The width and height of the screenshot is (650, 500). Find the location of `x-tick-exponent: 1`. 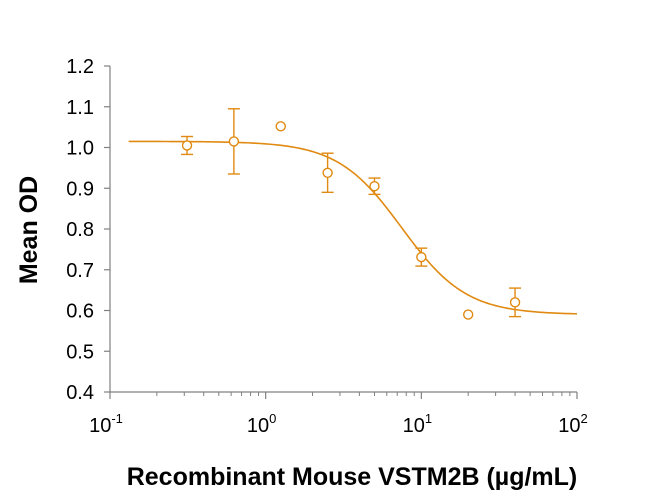

x-tick-exponent: 1 is located at coordinates (428, 418).